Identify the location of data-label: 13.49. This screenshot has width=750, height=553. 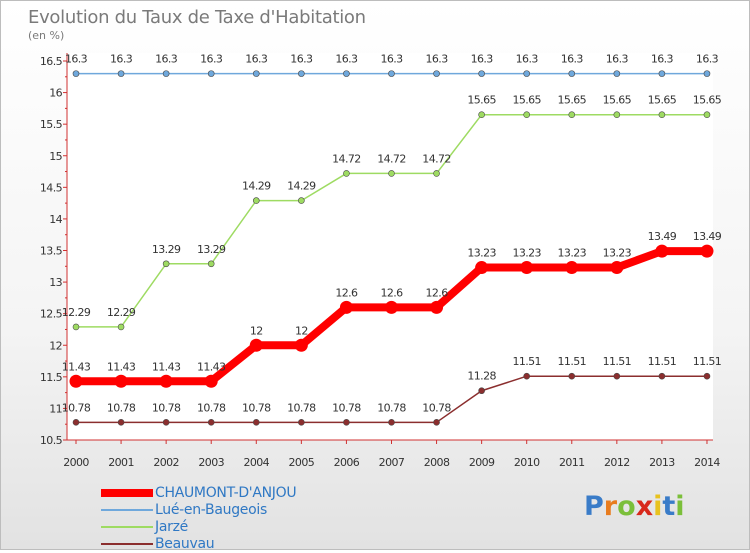
(662, 236).